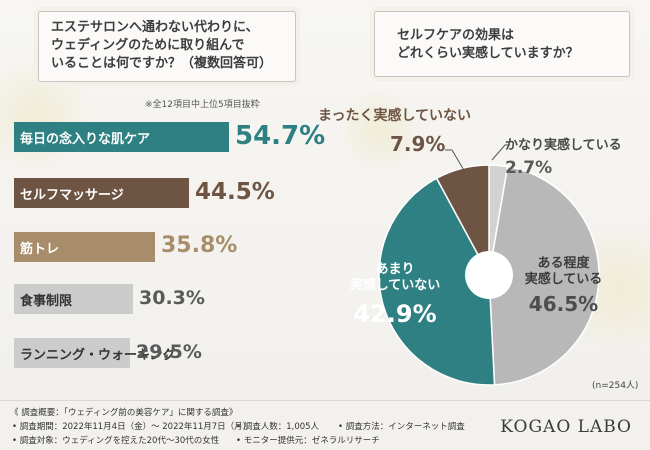 Image resolution: width=650 pixels, height=450 pixels. I want to click on bar-value-label: 44.5%, so click(235, 191).